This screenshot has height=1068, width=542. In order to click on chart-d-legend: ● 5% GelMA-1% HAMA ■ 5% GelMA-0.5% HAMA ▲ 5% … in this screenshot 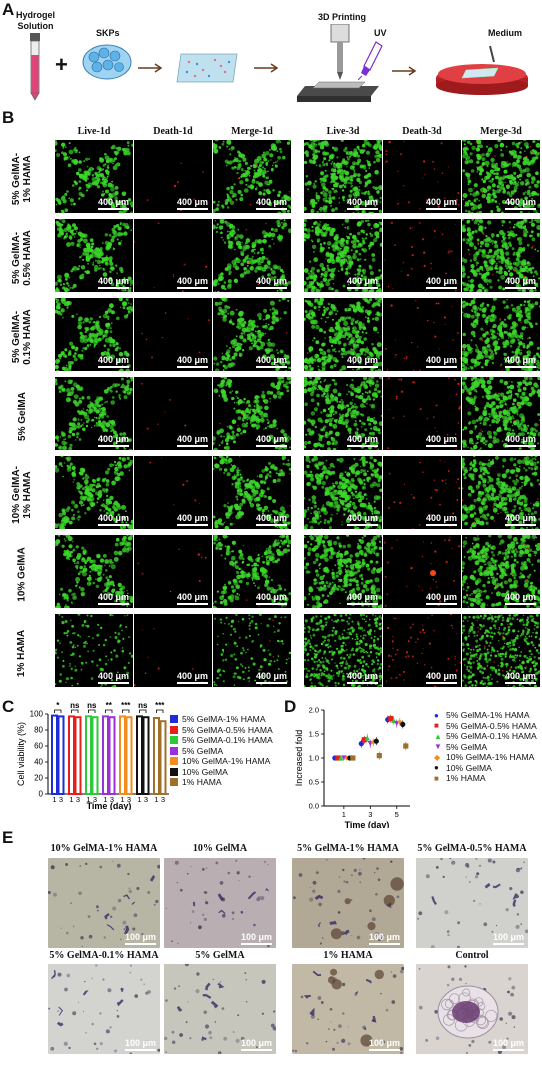, I will do `click(485, 747)`.